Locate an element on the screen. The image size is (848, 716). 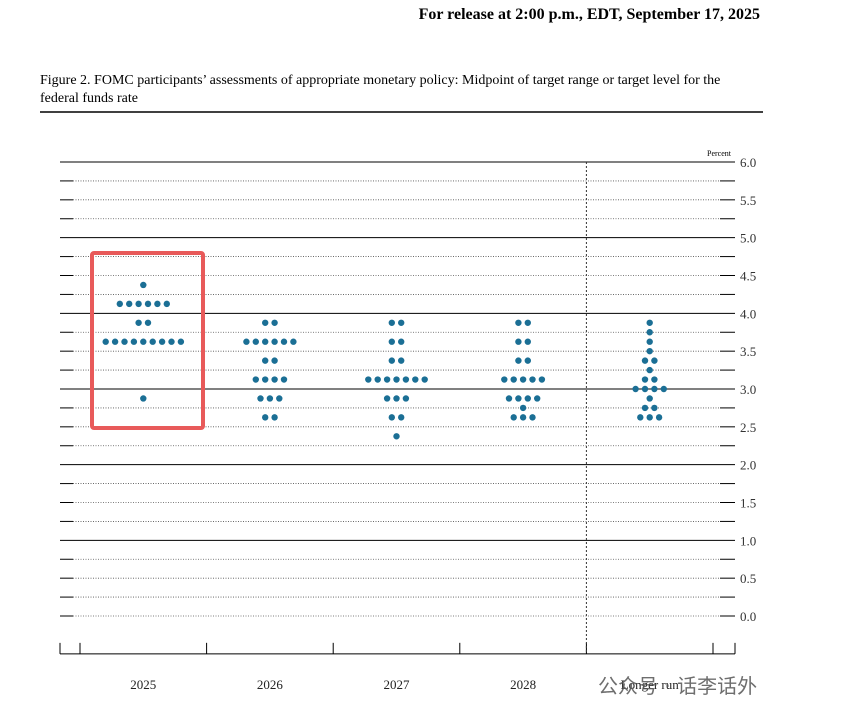
y-tick-label: 5.0 is located at coordinates (748, 238).